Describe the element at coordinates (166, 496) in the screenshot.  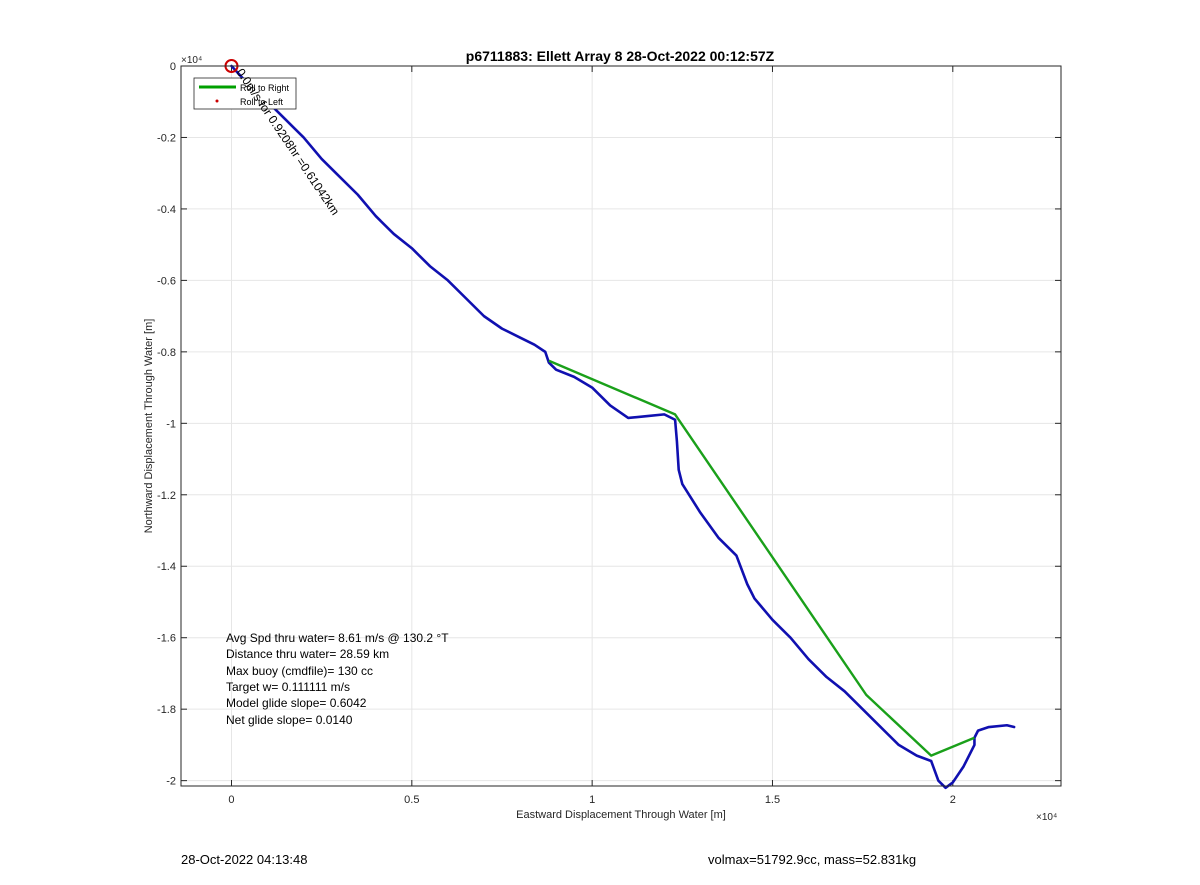
I see `y-tick-label: -1.2` at that location.